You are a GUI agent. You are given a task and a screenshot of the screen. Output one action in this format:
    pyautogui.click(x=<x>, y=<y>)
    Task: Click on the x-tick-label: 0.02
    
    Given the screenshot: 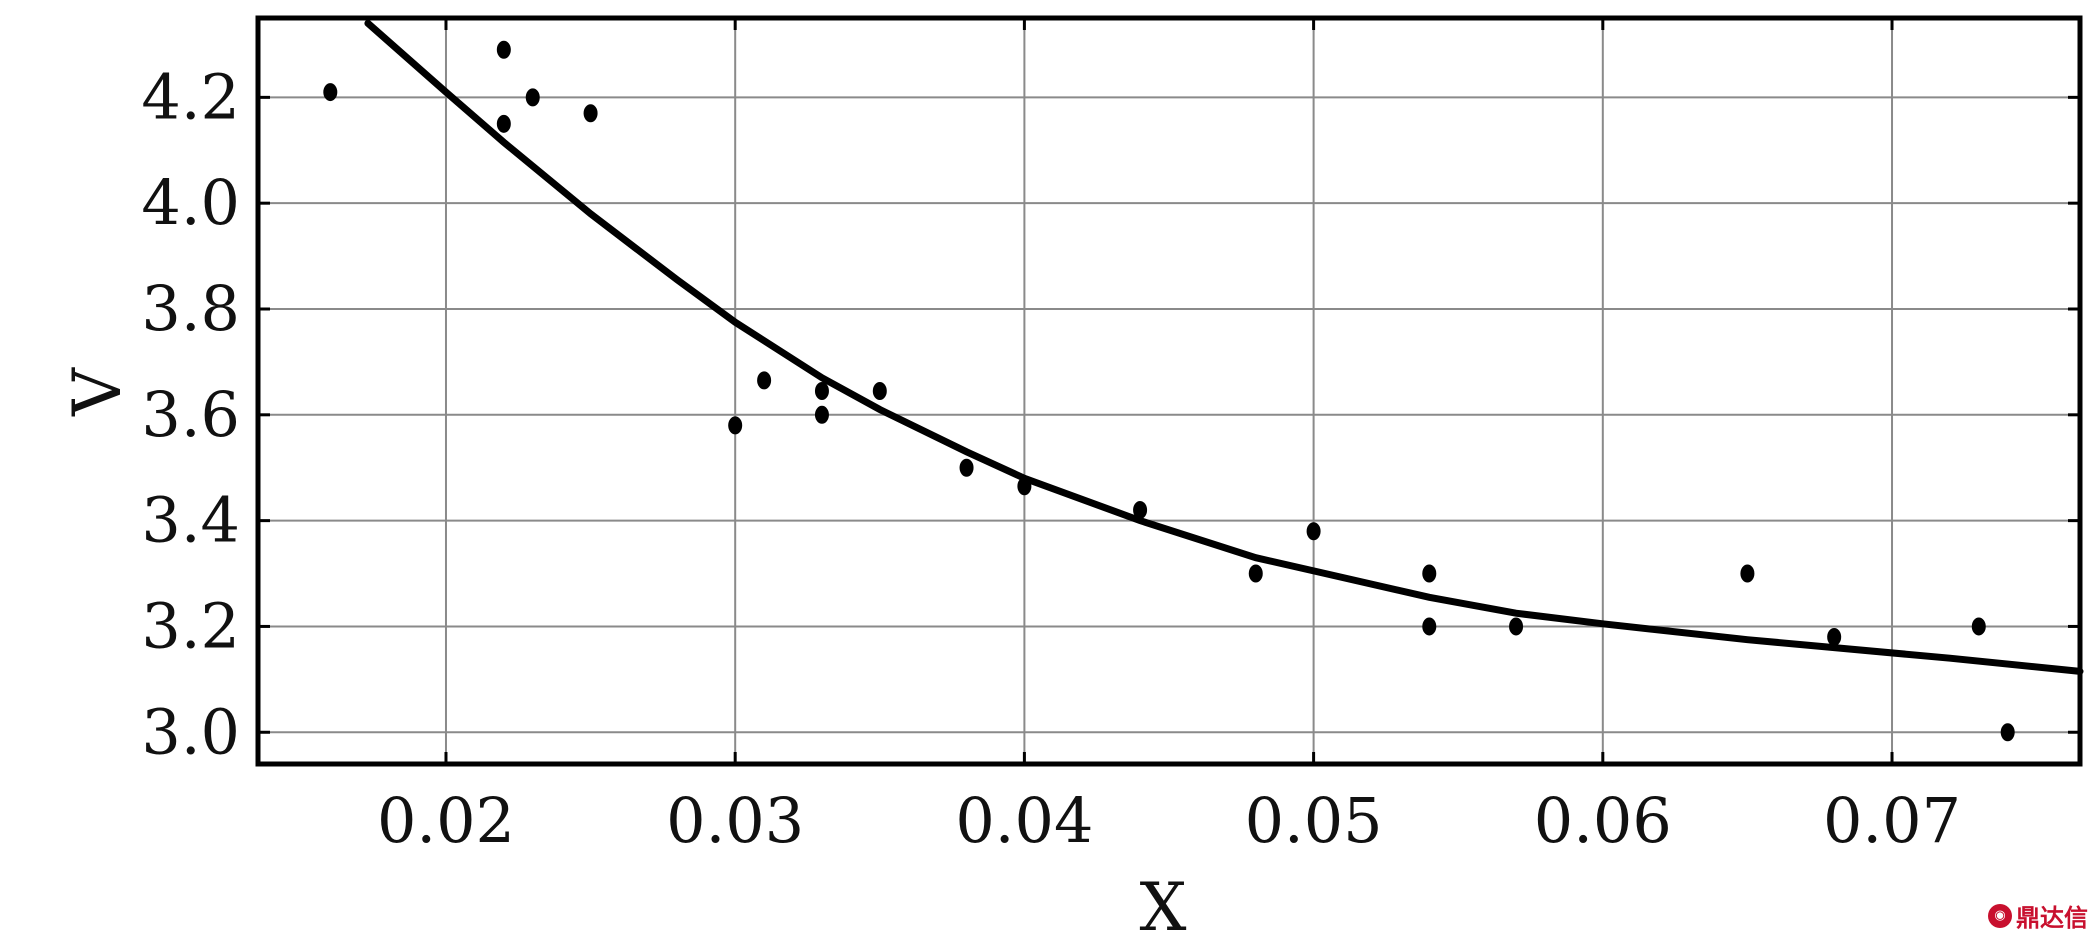 What is the action you would take?
    pyautogui.click(x=446, y=820)
    